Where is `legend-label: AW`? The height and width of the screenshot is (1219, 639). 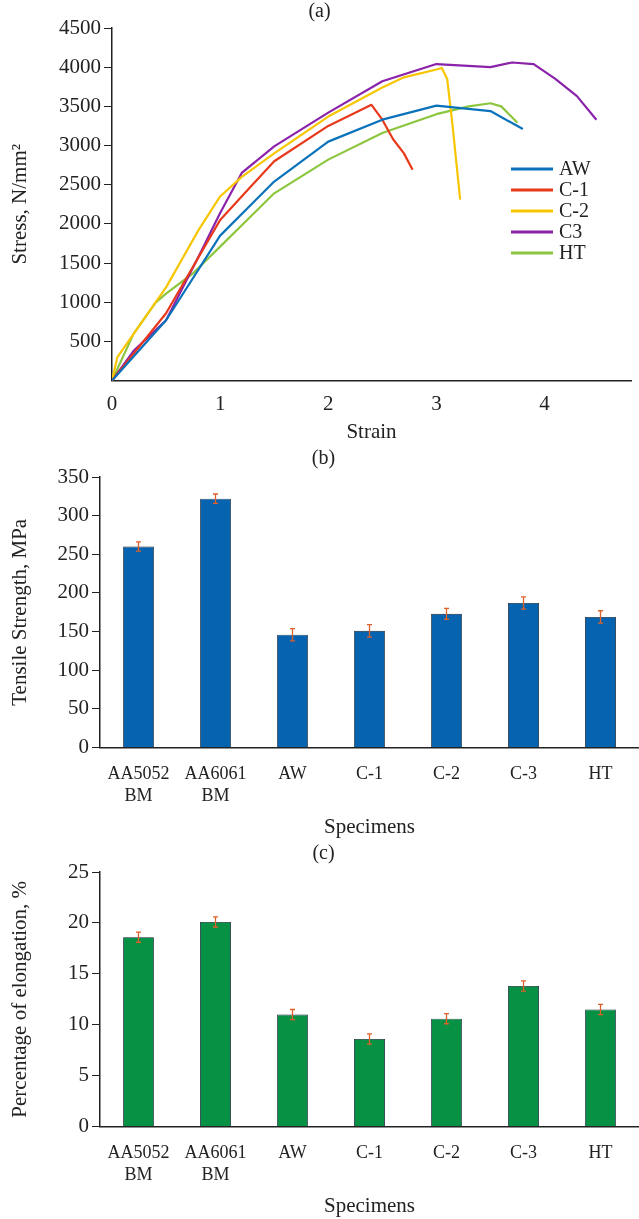
legend-label: AW is located at coordinates (575, 168).